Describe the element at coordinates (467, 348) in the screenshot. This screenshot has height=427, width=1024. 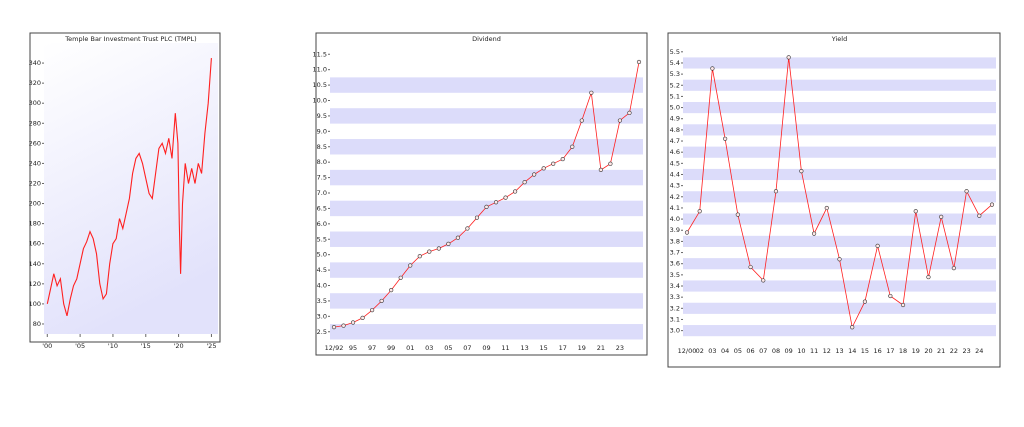
I see `x-tick-label: 07` at that location.